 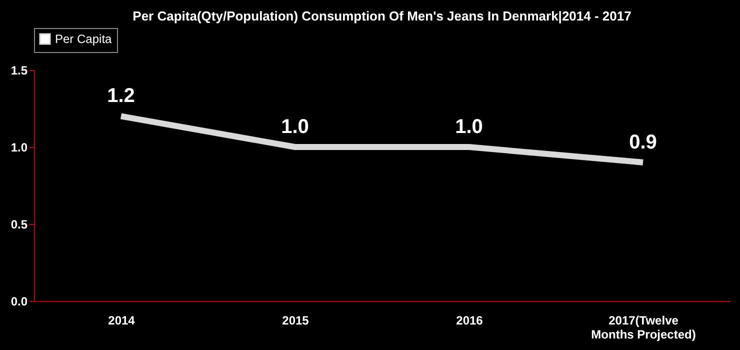 I want to click on y-tick-label: 1.0, so click(x=19, y=147).